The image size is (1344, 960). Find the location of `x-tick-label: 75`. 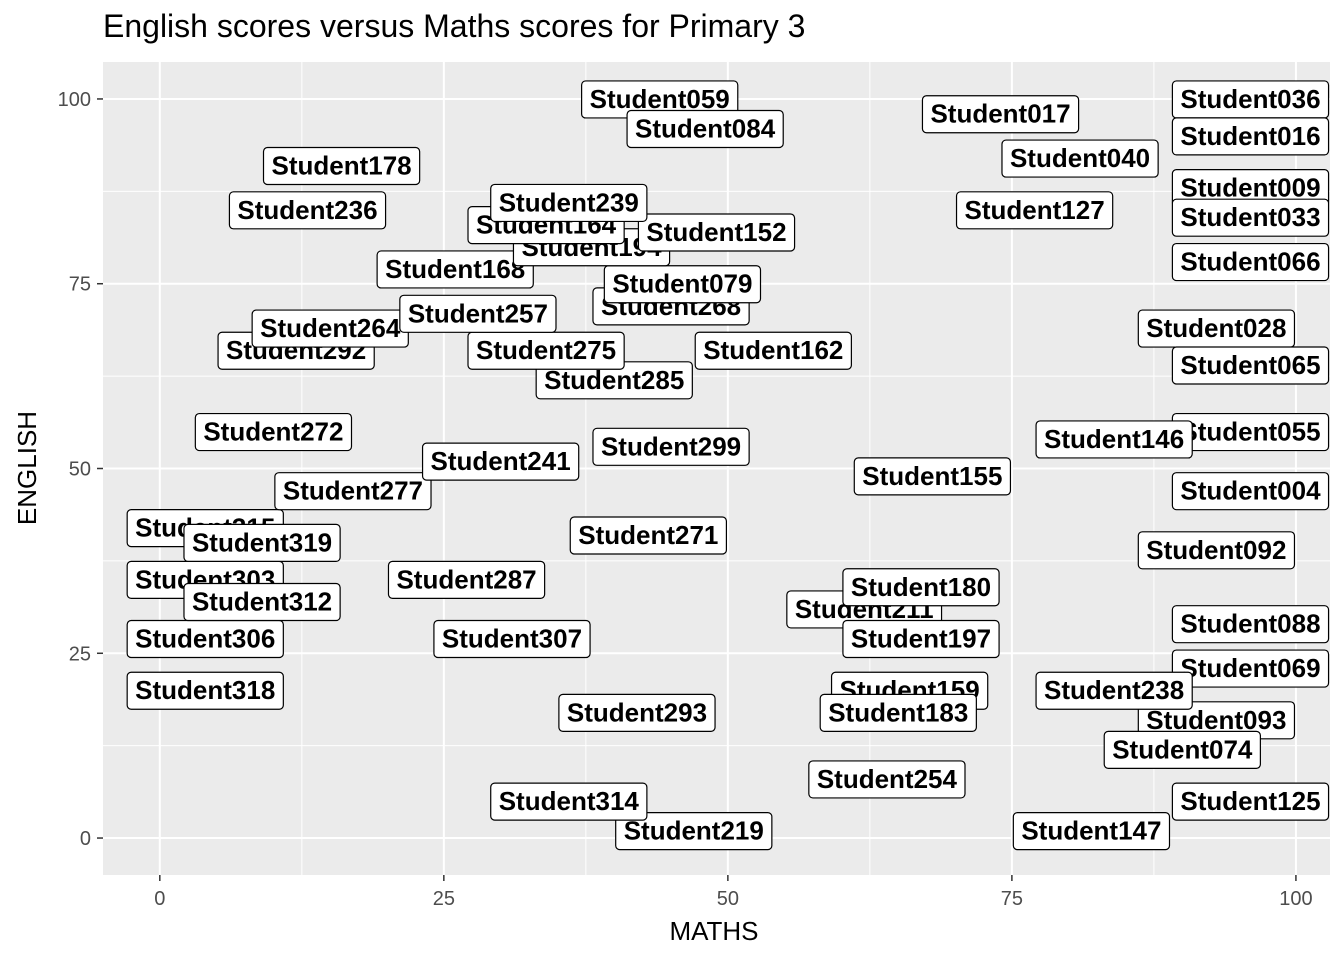

x-tick-label: 75 is located at coordinates (1012, 899).